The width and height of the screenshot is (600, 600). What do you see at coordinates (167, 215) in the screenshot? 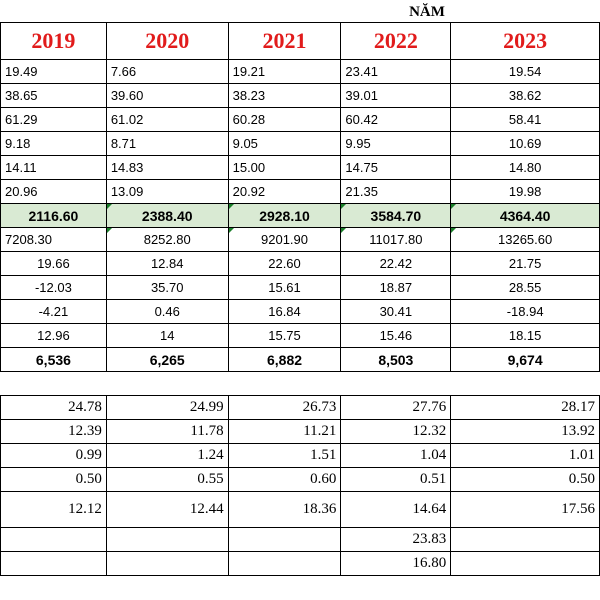
I see `table-cell: 2388.40` at bounding box center [167, 215].